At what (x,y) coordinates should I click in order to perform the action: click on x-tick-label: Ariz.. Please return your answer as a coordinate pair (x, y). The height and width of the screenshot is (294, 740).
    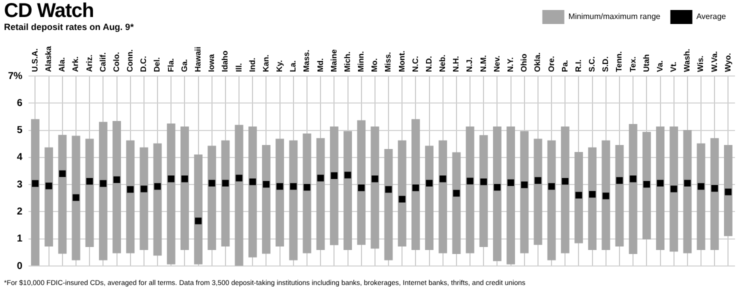
    Looking at the image, I should click on (89, 63).